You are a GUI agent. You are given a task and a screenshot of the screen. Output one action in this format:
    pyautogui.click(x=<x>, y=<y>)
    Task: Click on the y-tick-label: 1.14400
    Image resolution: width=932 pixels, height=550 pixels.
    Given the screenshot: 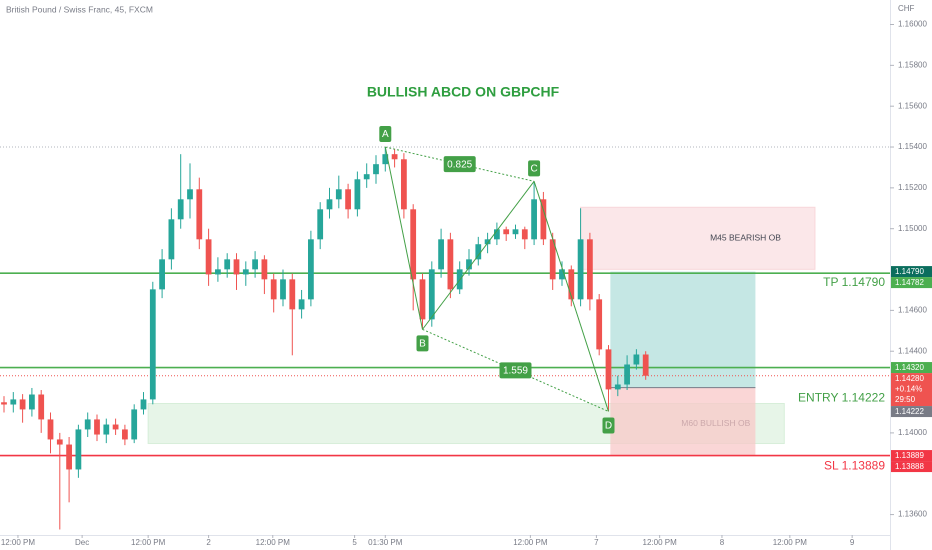 What is the action you would take?
    pyautogui.click(x=912, y=350)
    